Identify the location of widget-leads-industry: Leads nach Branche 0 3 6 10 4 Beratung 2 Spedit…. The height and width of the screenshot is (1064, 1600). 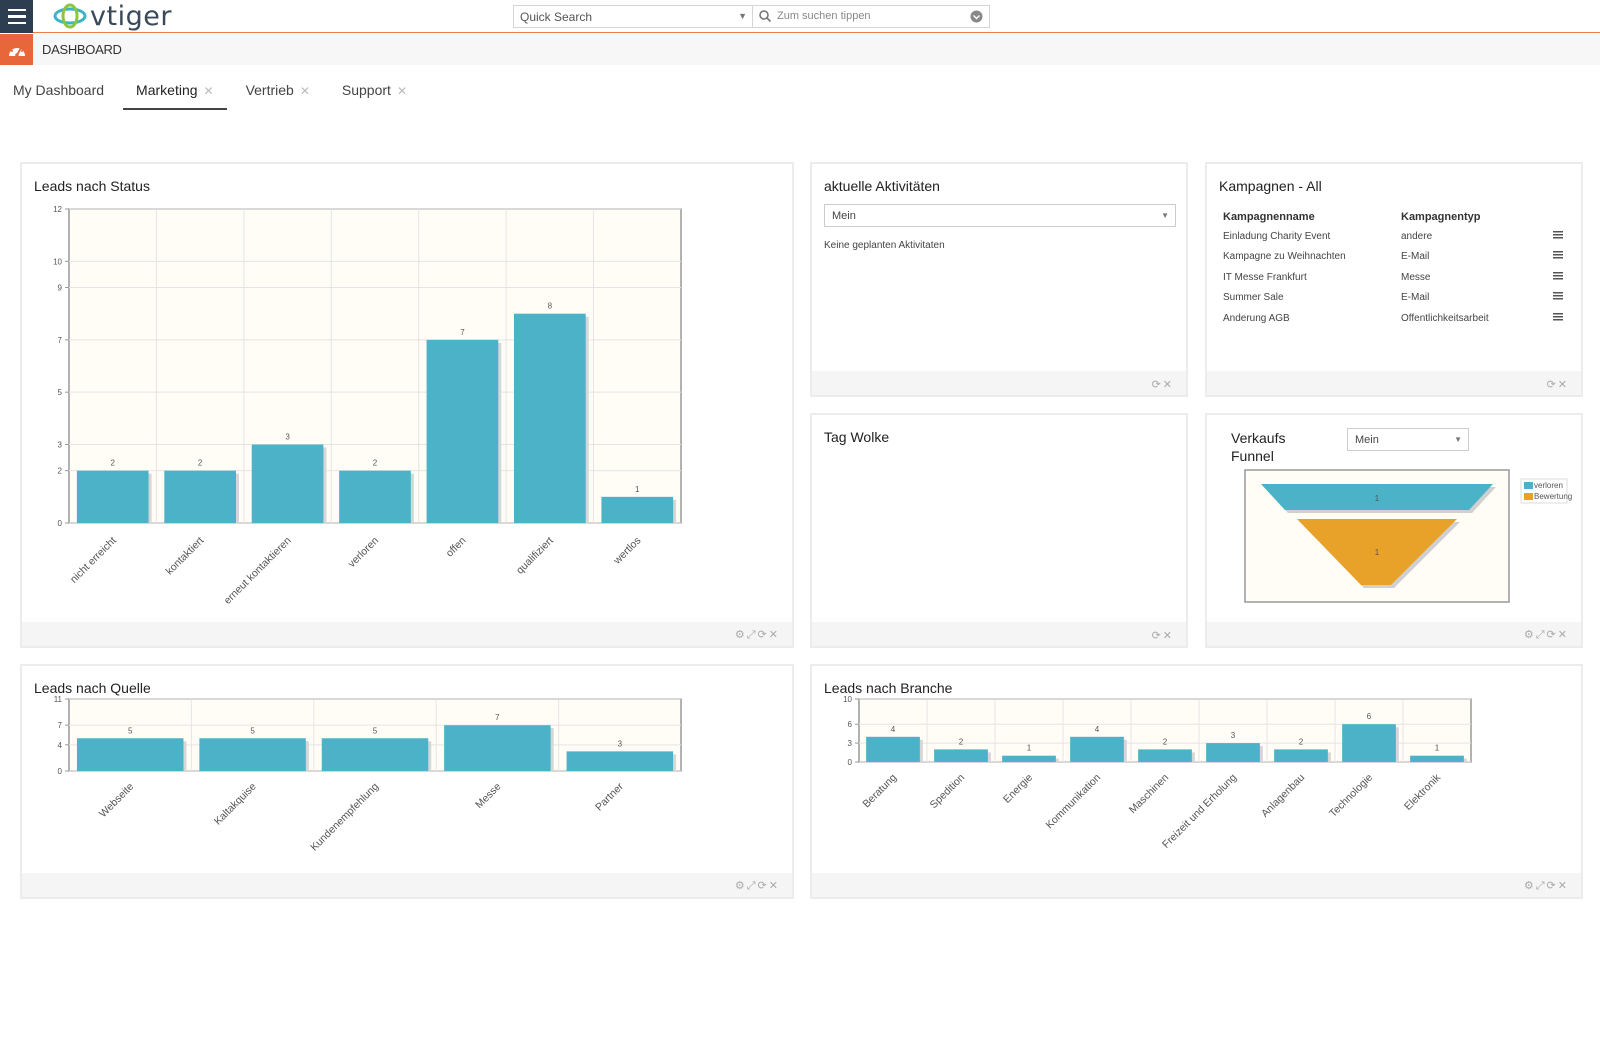
(1196, 781).